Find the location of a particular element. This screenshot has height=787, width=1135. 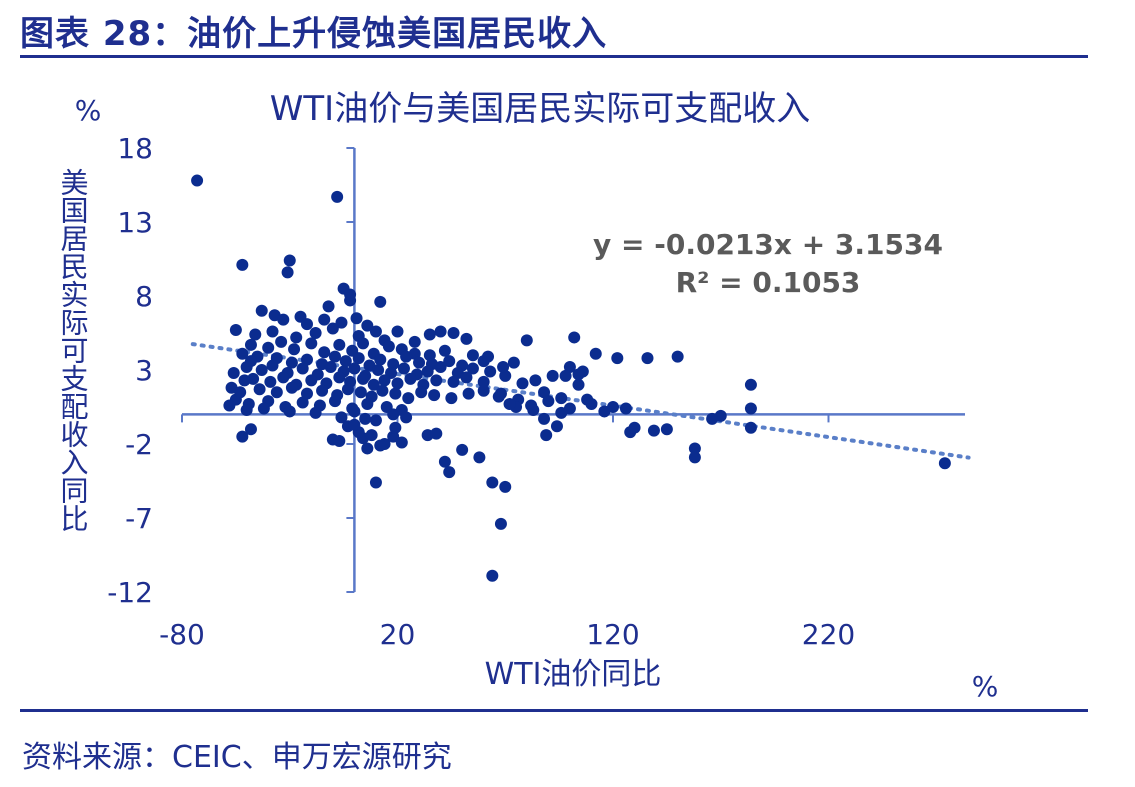

trend-equation: y = -0.0213x + 3.1534 is located at coordinates (768, 244).